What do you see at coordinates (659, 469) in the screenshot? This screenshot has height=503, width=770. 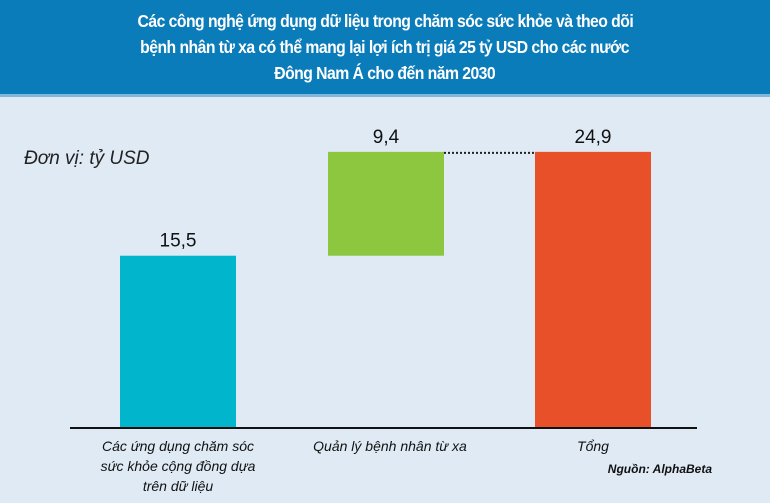 I see `source-label: Nguồn: AlphaBeta` at bounding box center [659, 469].